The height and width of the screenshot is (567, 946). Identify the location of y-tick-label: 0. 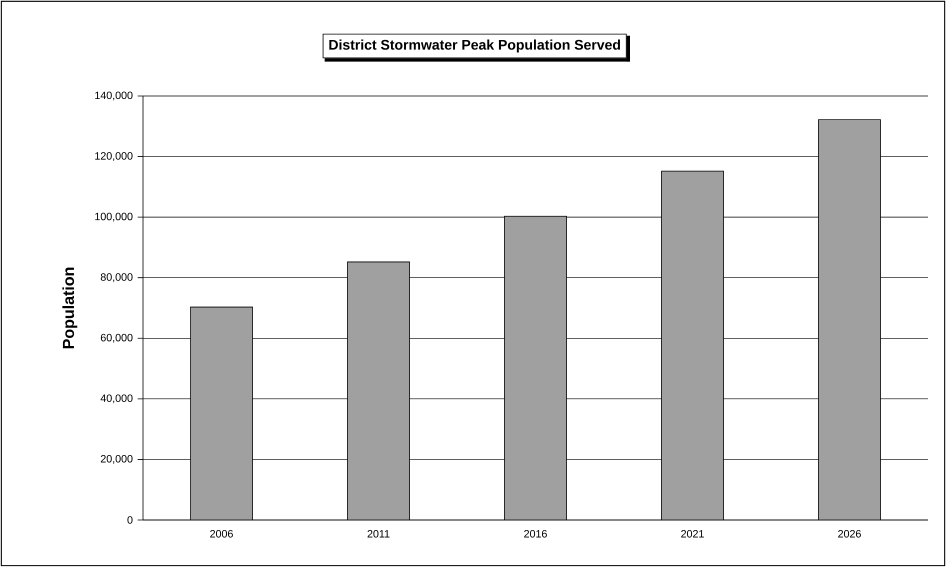
(130, 520).